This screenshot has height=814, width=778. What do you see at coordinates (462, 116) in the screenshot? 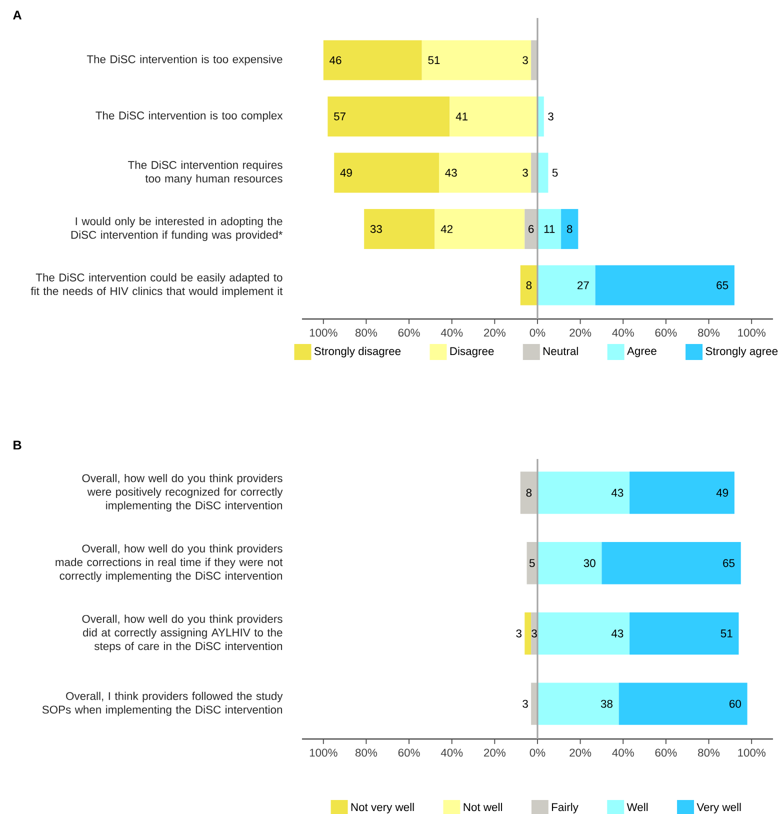
I see `data-label: 41` at bounding box center [462, 116].